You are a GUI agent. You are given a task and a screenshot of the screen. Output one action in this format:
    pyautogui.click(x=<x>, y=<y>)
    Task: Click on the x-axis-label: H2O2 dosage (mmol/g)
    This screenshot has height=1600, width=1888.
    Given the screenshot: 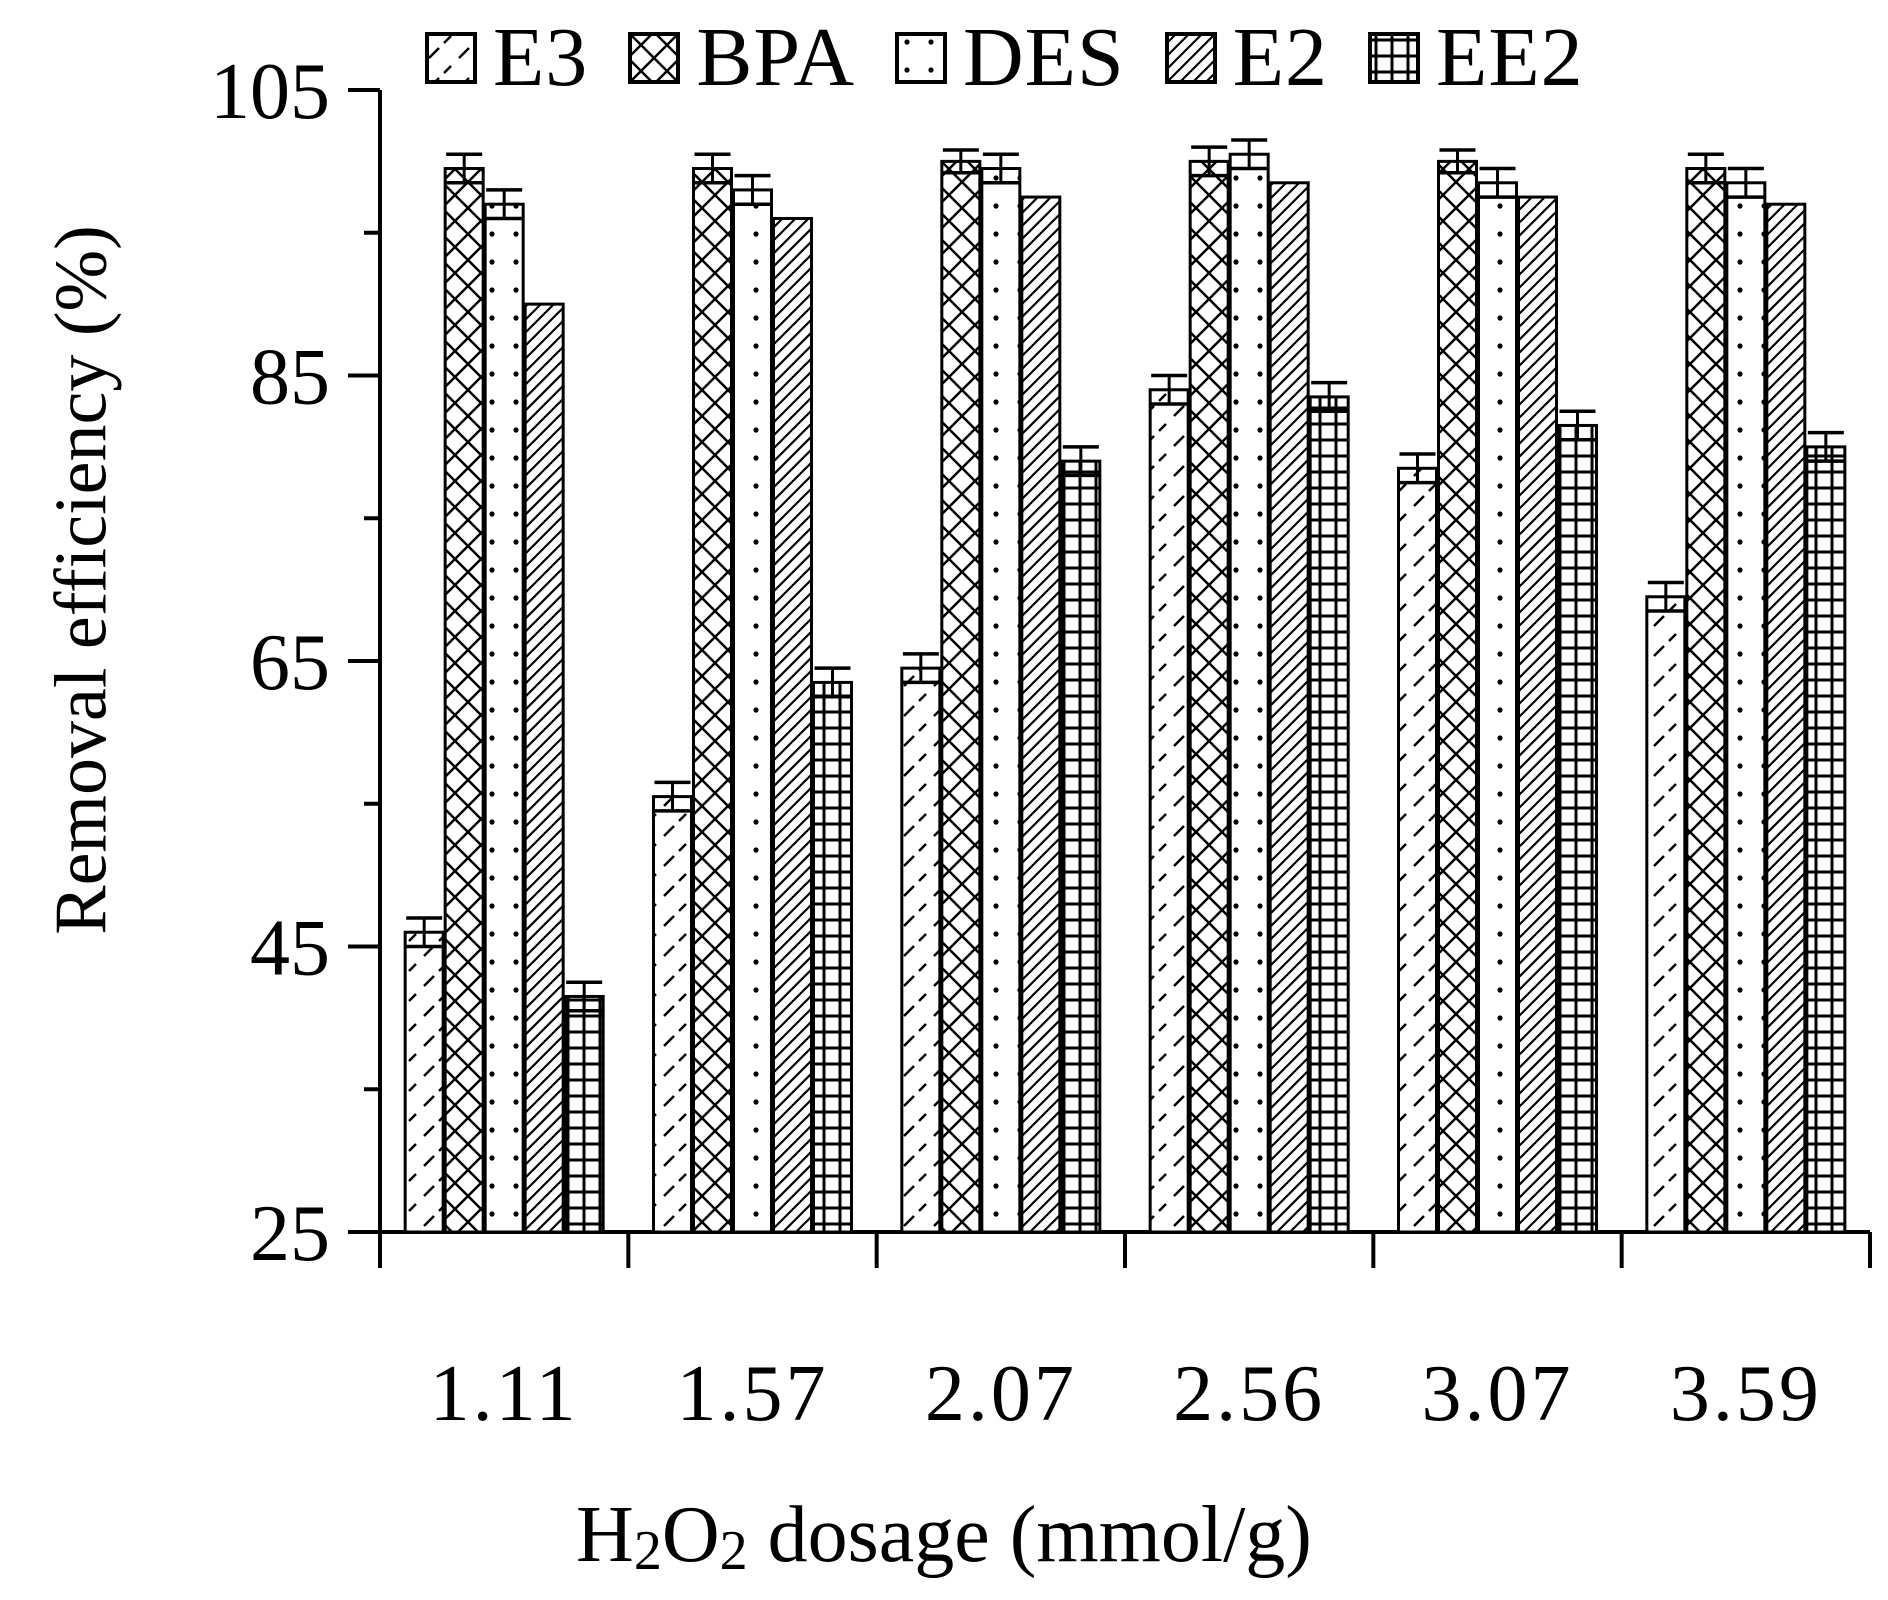 What is the action you would take?
    pyautogui.click(x=944, y=1536)
    